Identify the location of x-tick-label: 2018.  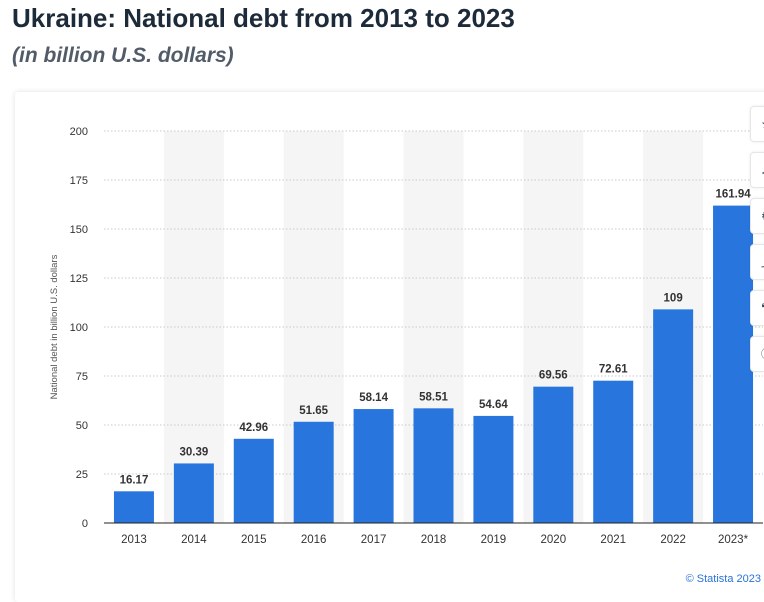
(434, 540).